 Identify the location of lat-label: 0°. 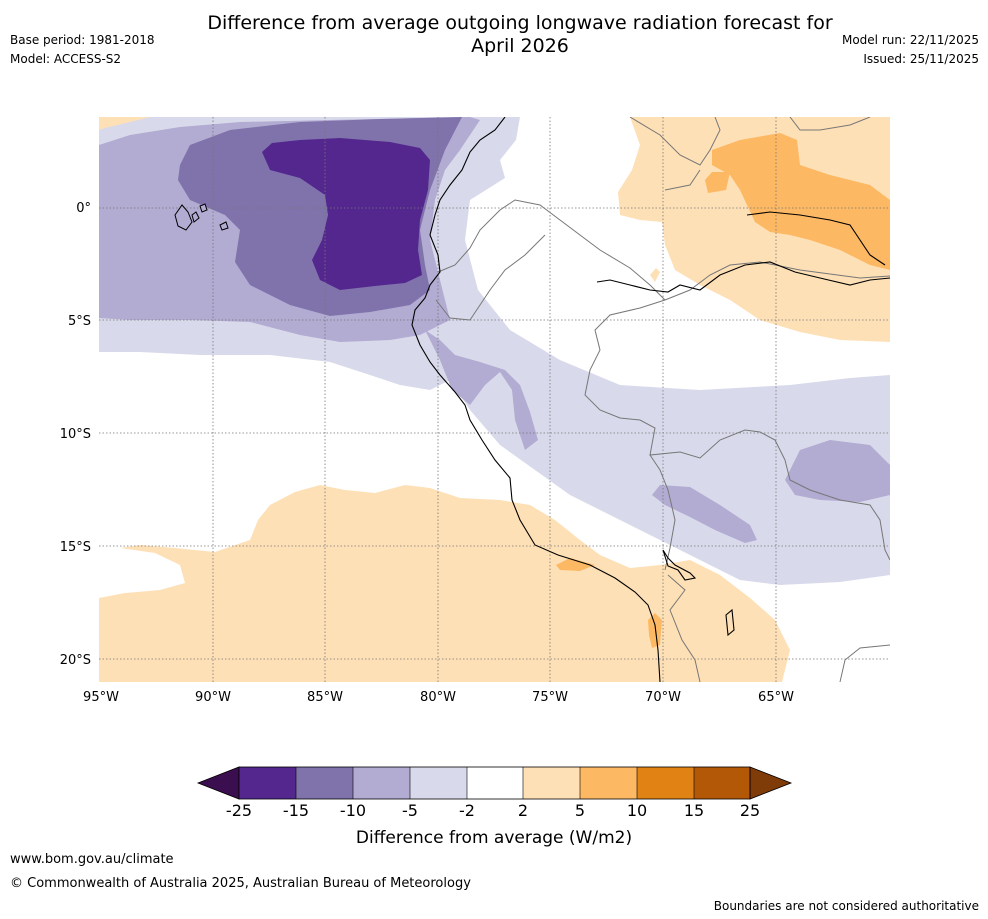
(83, 208).